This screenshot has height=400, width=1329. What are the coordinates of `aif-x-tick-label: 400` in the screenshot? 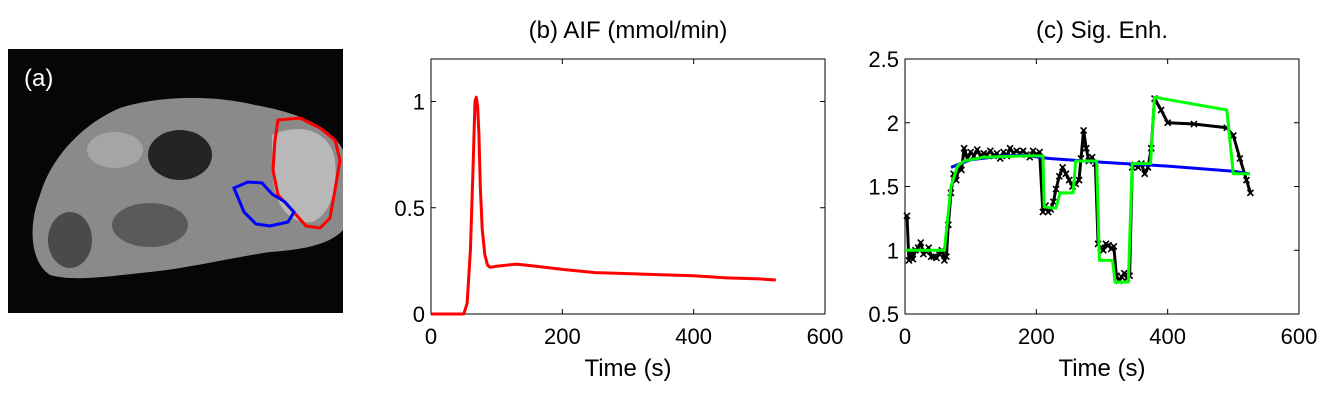 It's located at (693, 336).